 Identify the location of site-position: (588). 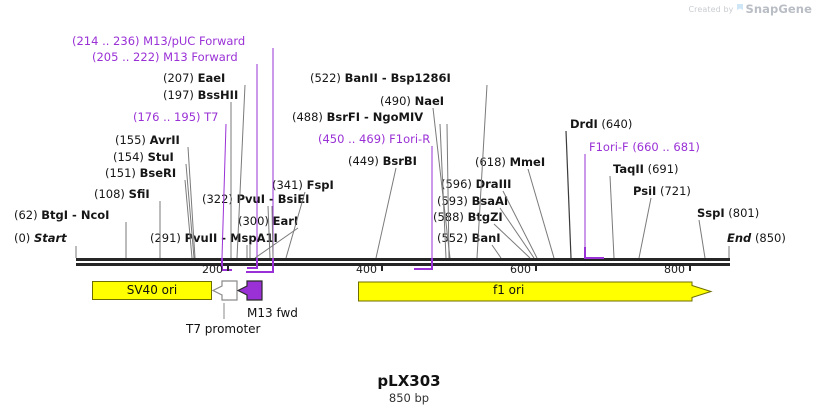
(448, 217).